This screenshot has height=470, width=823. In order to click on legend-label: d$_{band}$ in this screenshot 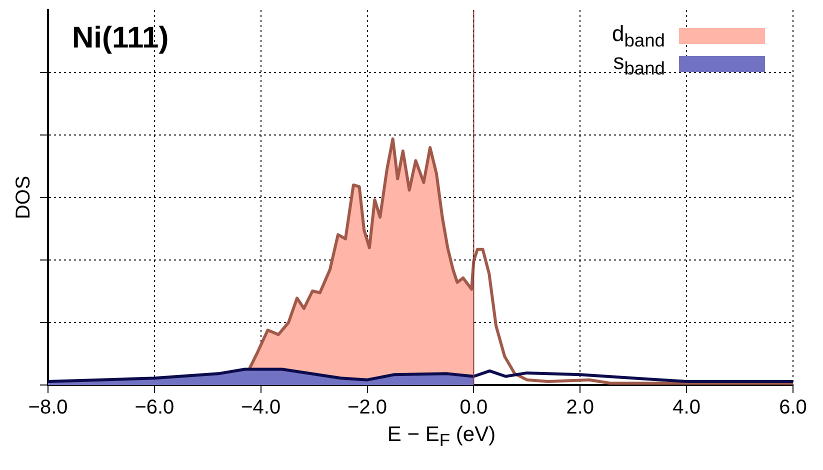, I will do `click(638, 35)`.